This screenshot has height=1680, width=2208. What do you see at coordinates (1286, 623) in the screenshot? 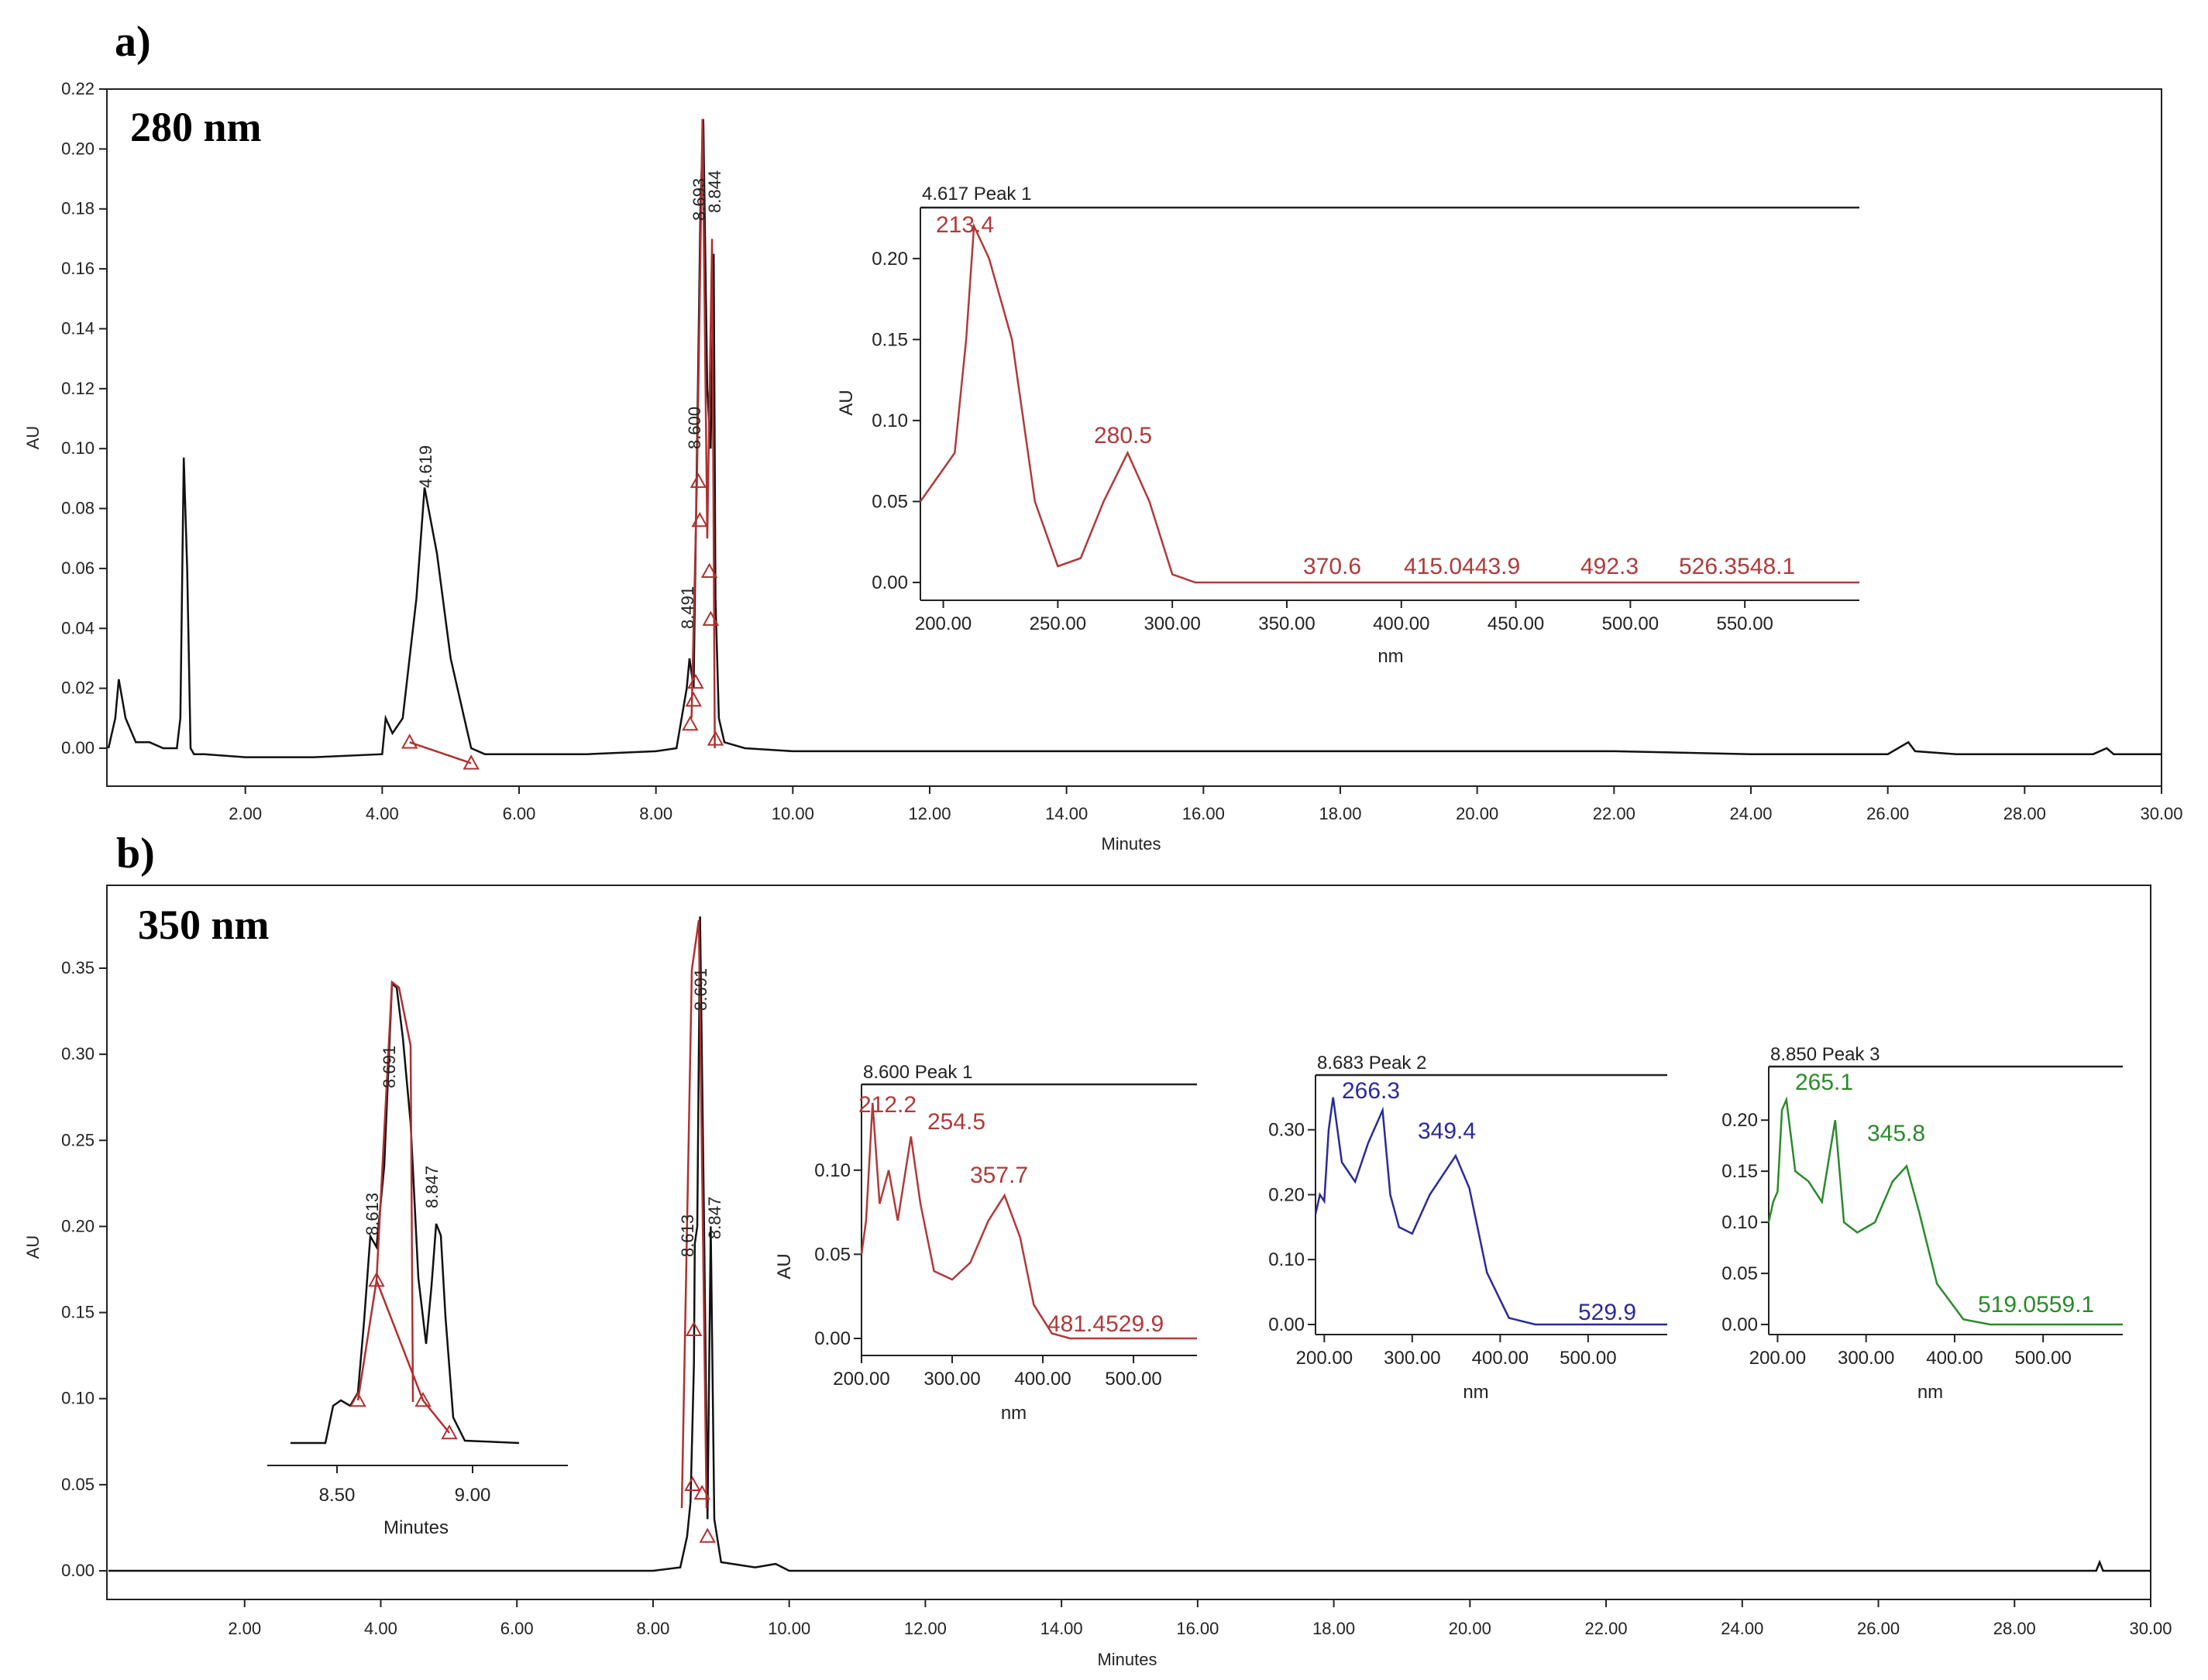
I see `inset-a-x-tick-label: 350.00` at bounding box center [1286, 623].